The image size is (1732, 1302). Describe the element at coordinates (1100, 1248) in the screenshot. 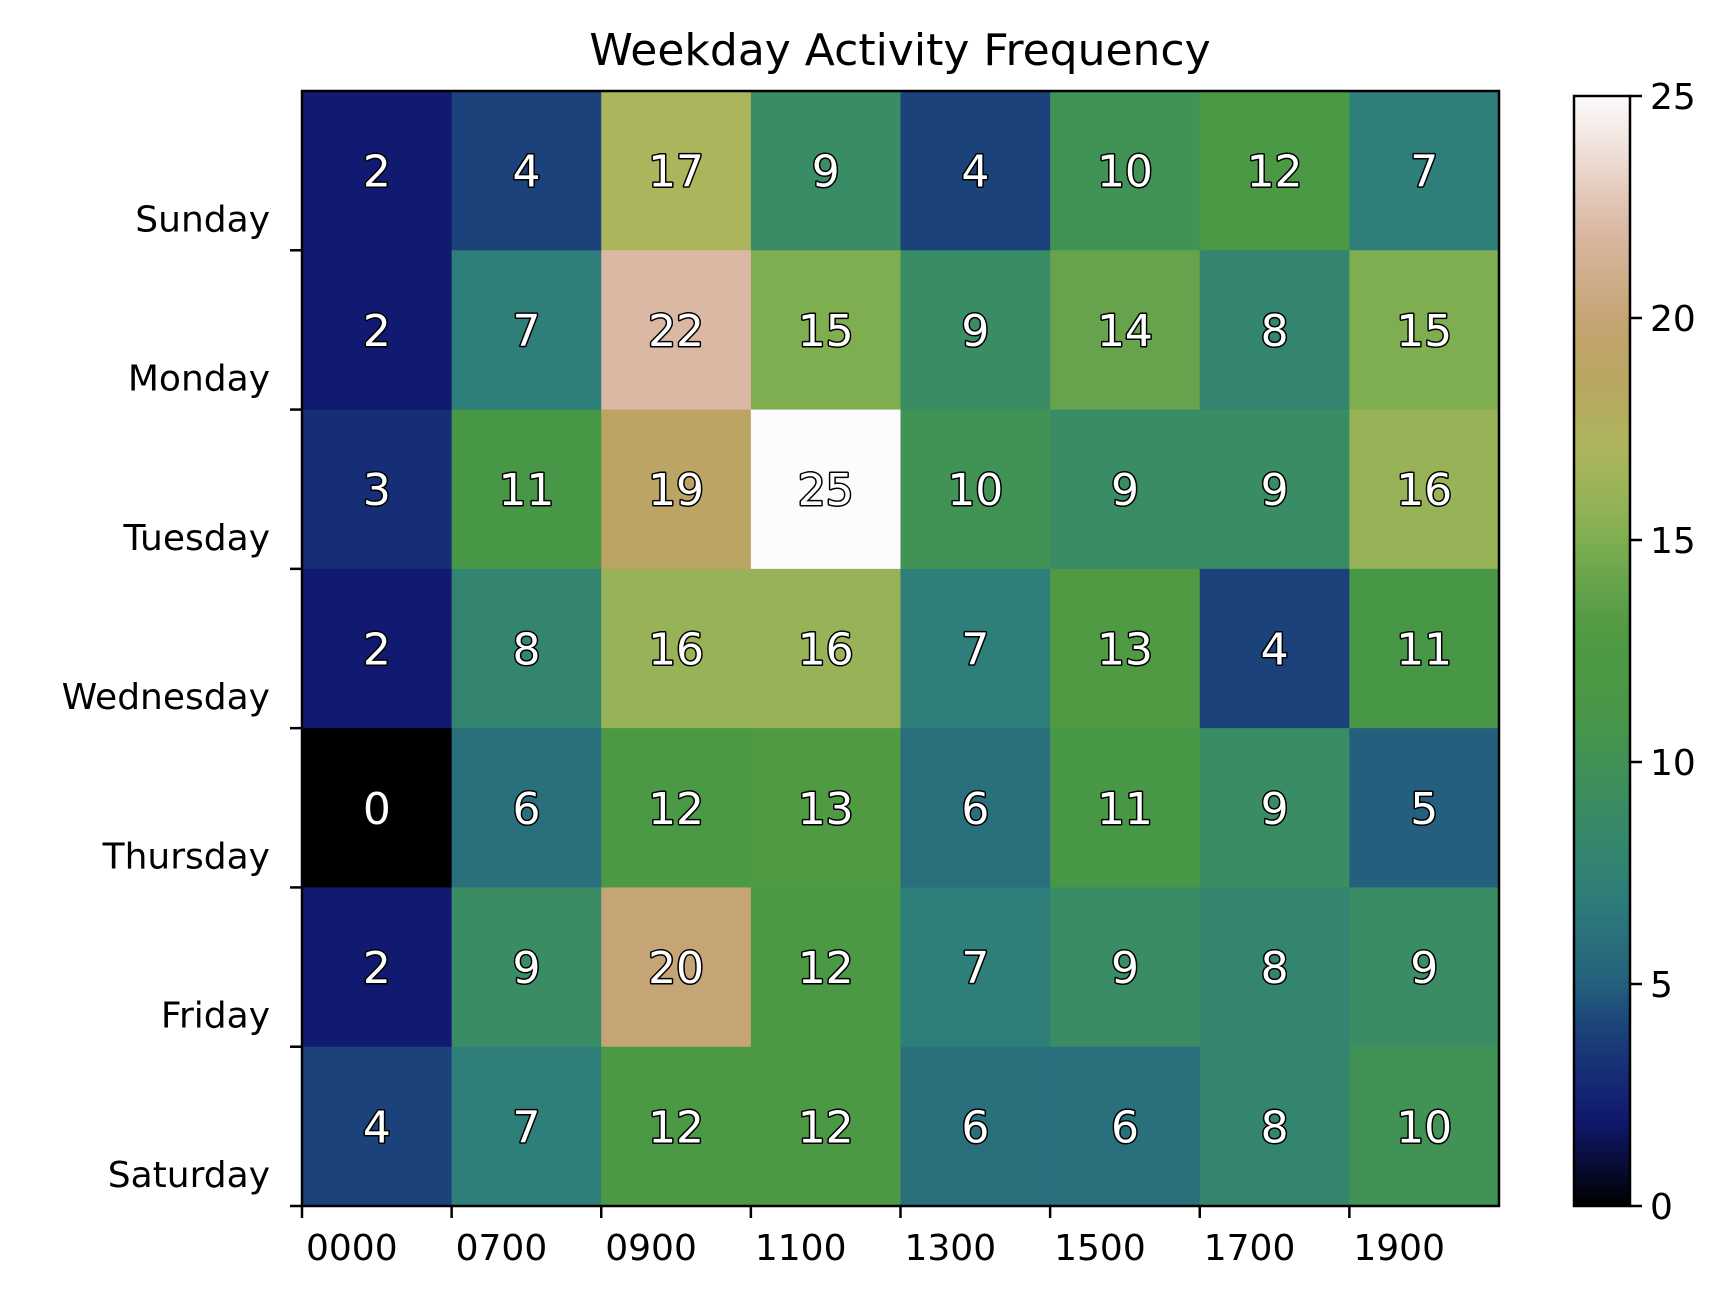

I see `x-tick-label: 1500` at that location.